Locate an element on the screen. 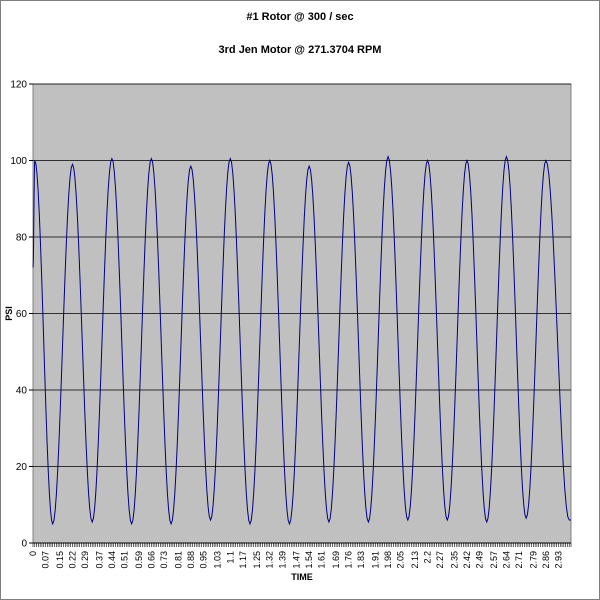  x-tick-label: 2.42 is located at coordinates (467, 560).